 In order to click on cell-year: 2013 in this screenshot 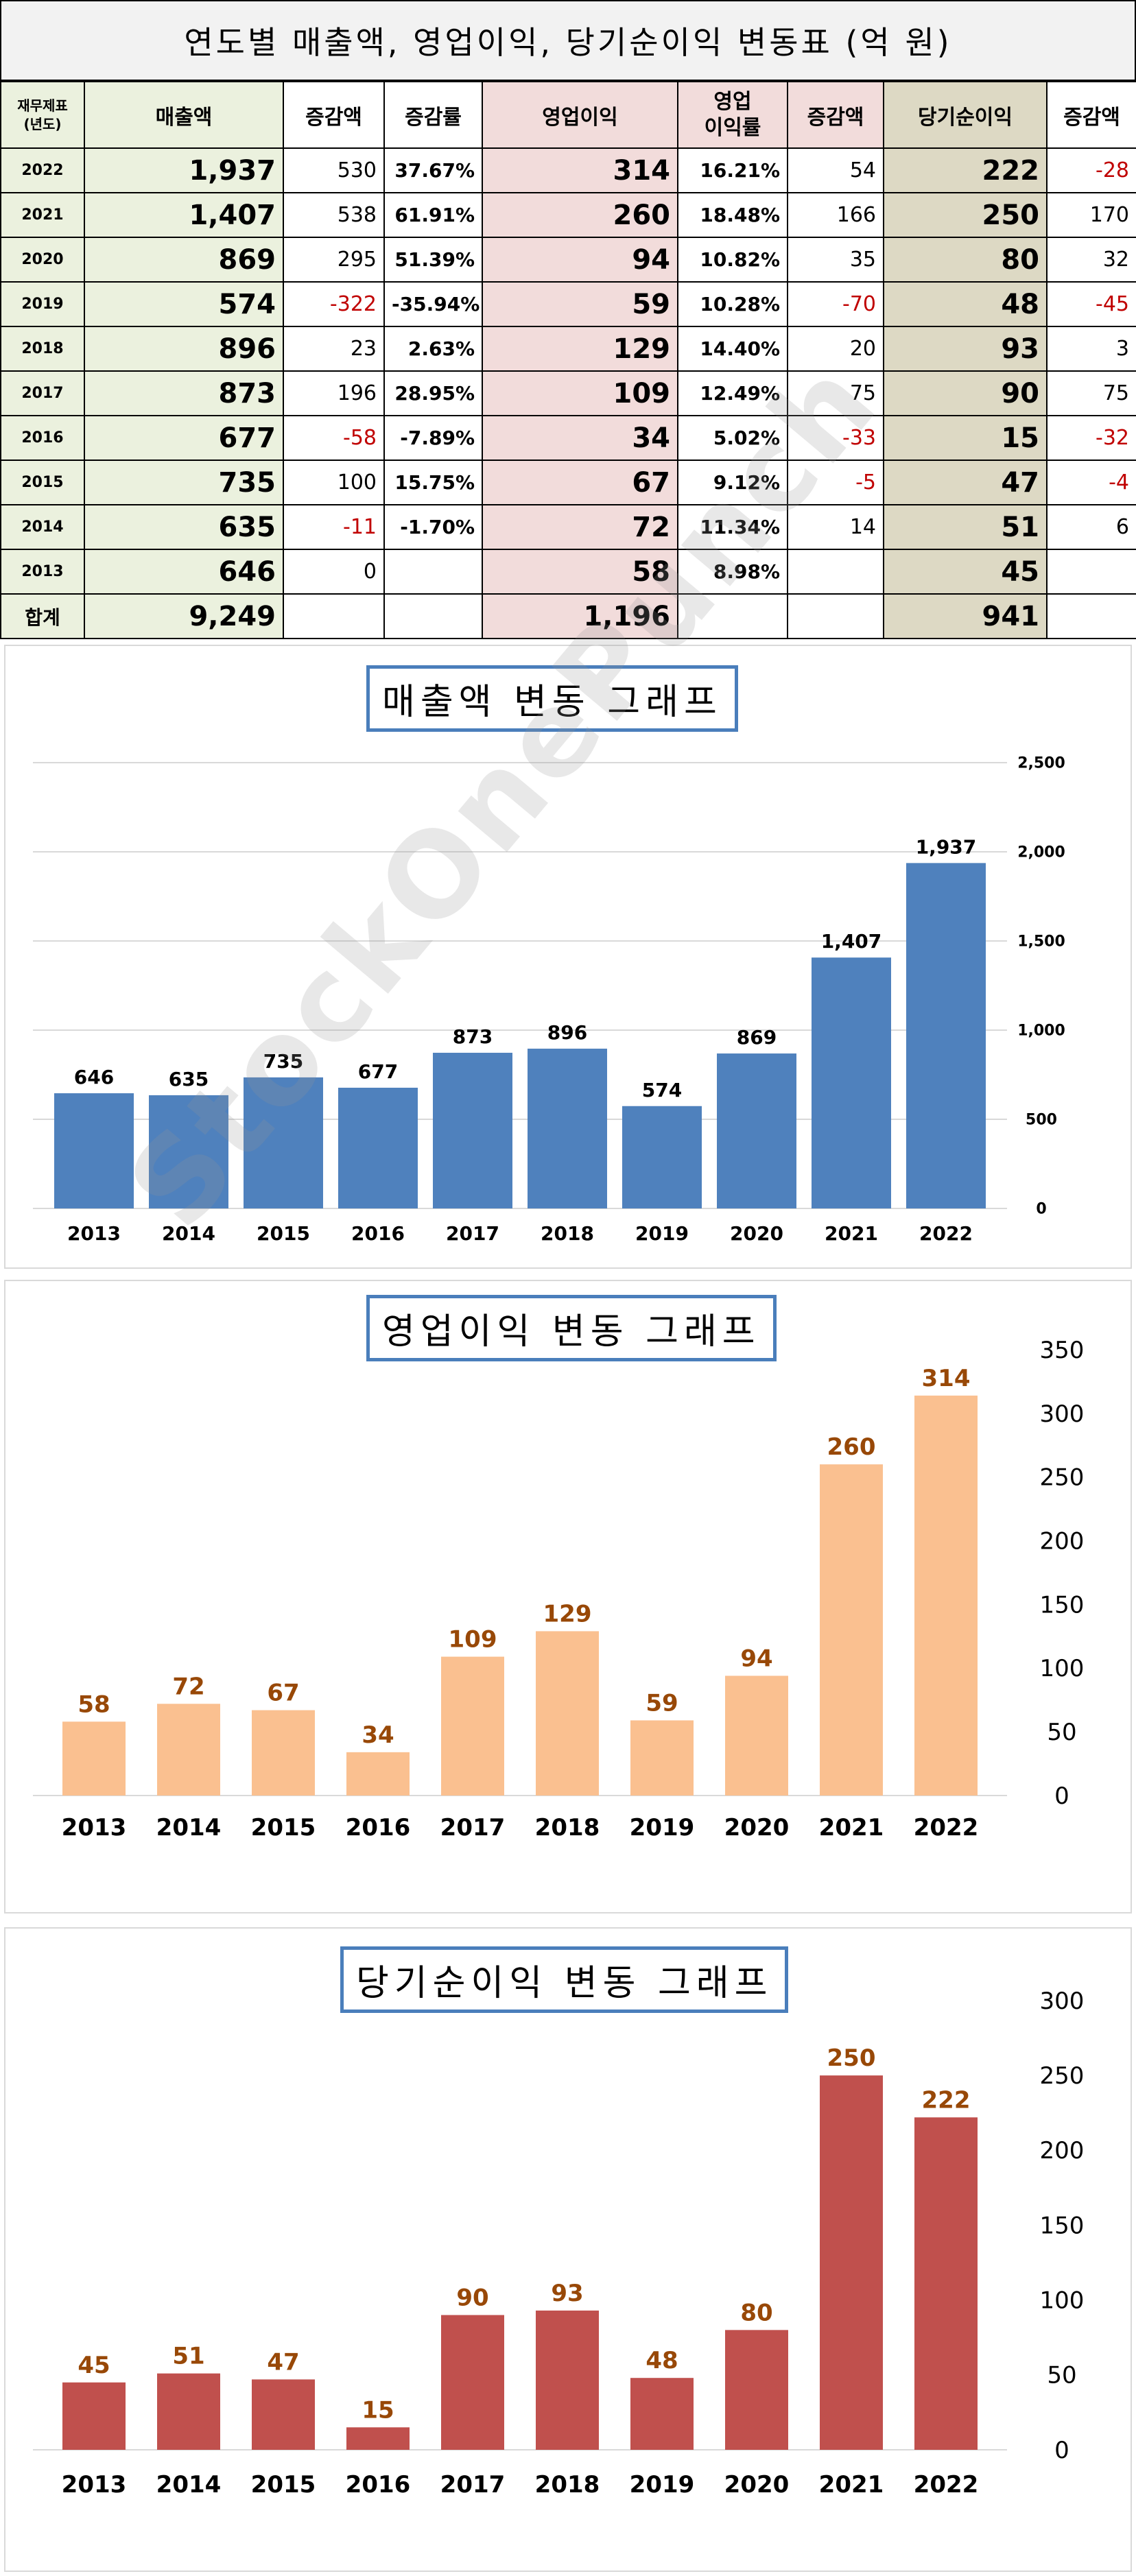, I will do `click(43, 572)`.